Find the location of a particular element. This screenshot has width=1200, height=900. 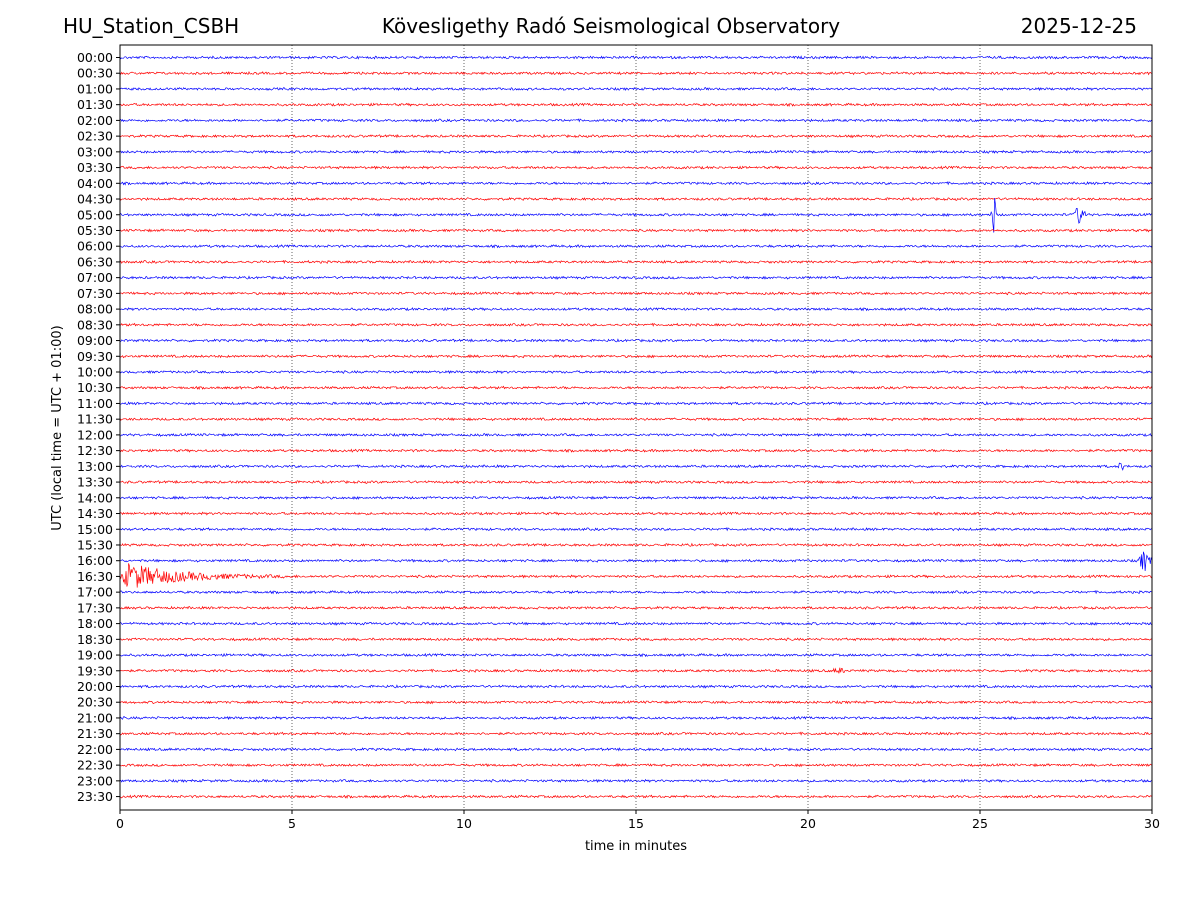

y-tick-label: 13:30 is located at coordinates (95, 482).